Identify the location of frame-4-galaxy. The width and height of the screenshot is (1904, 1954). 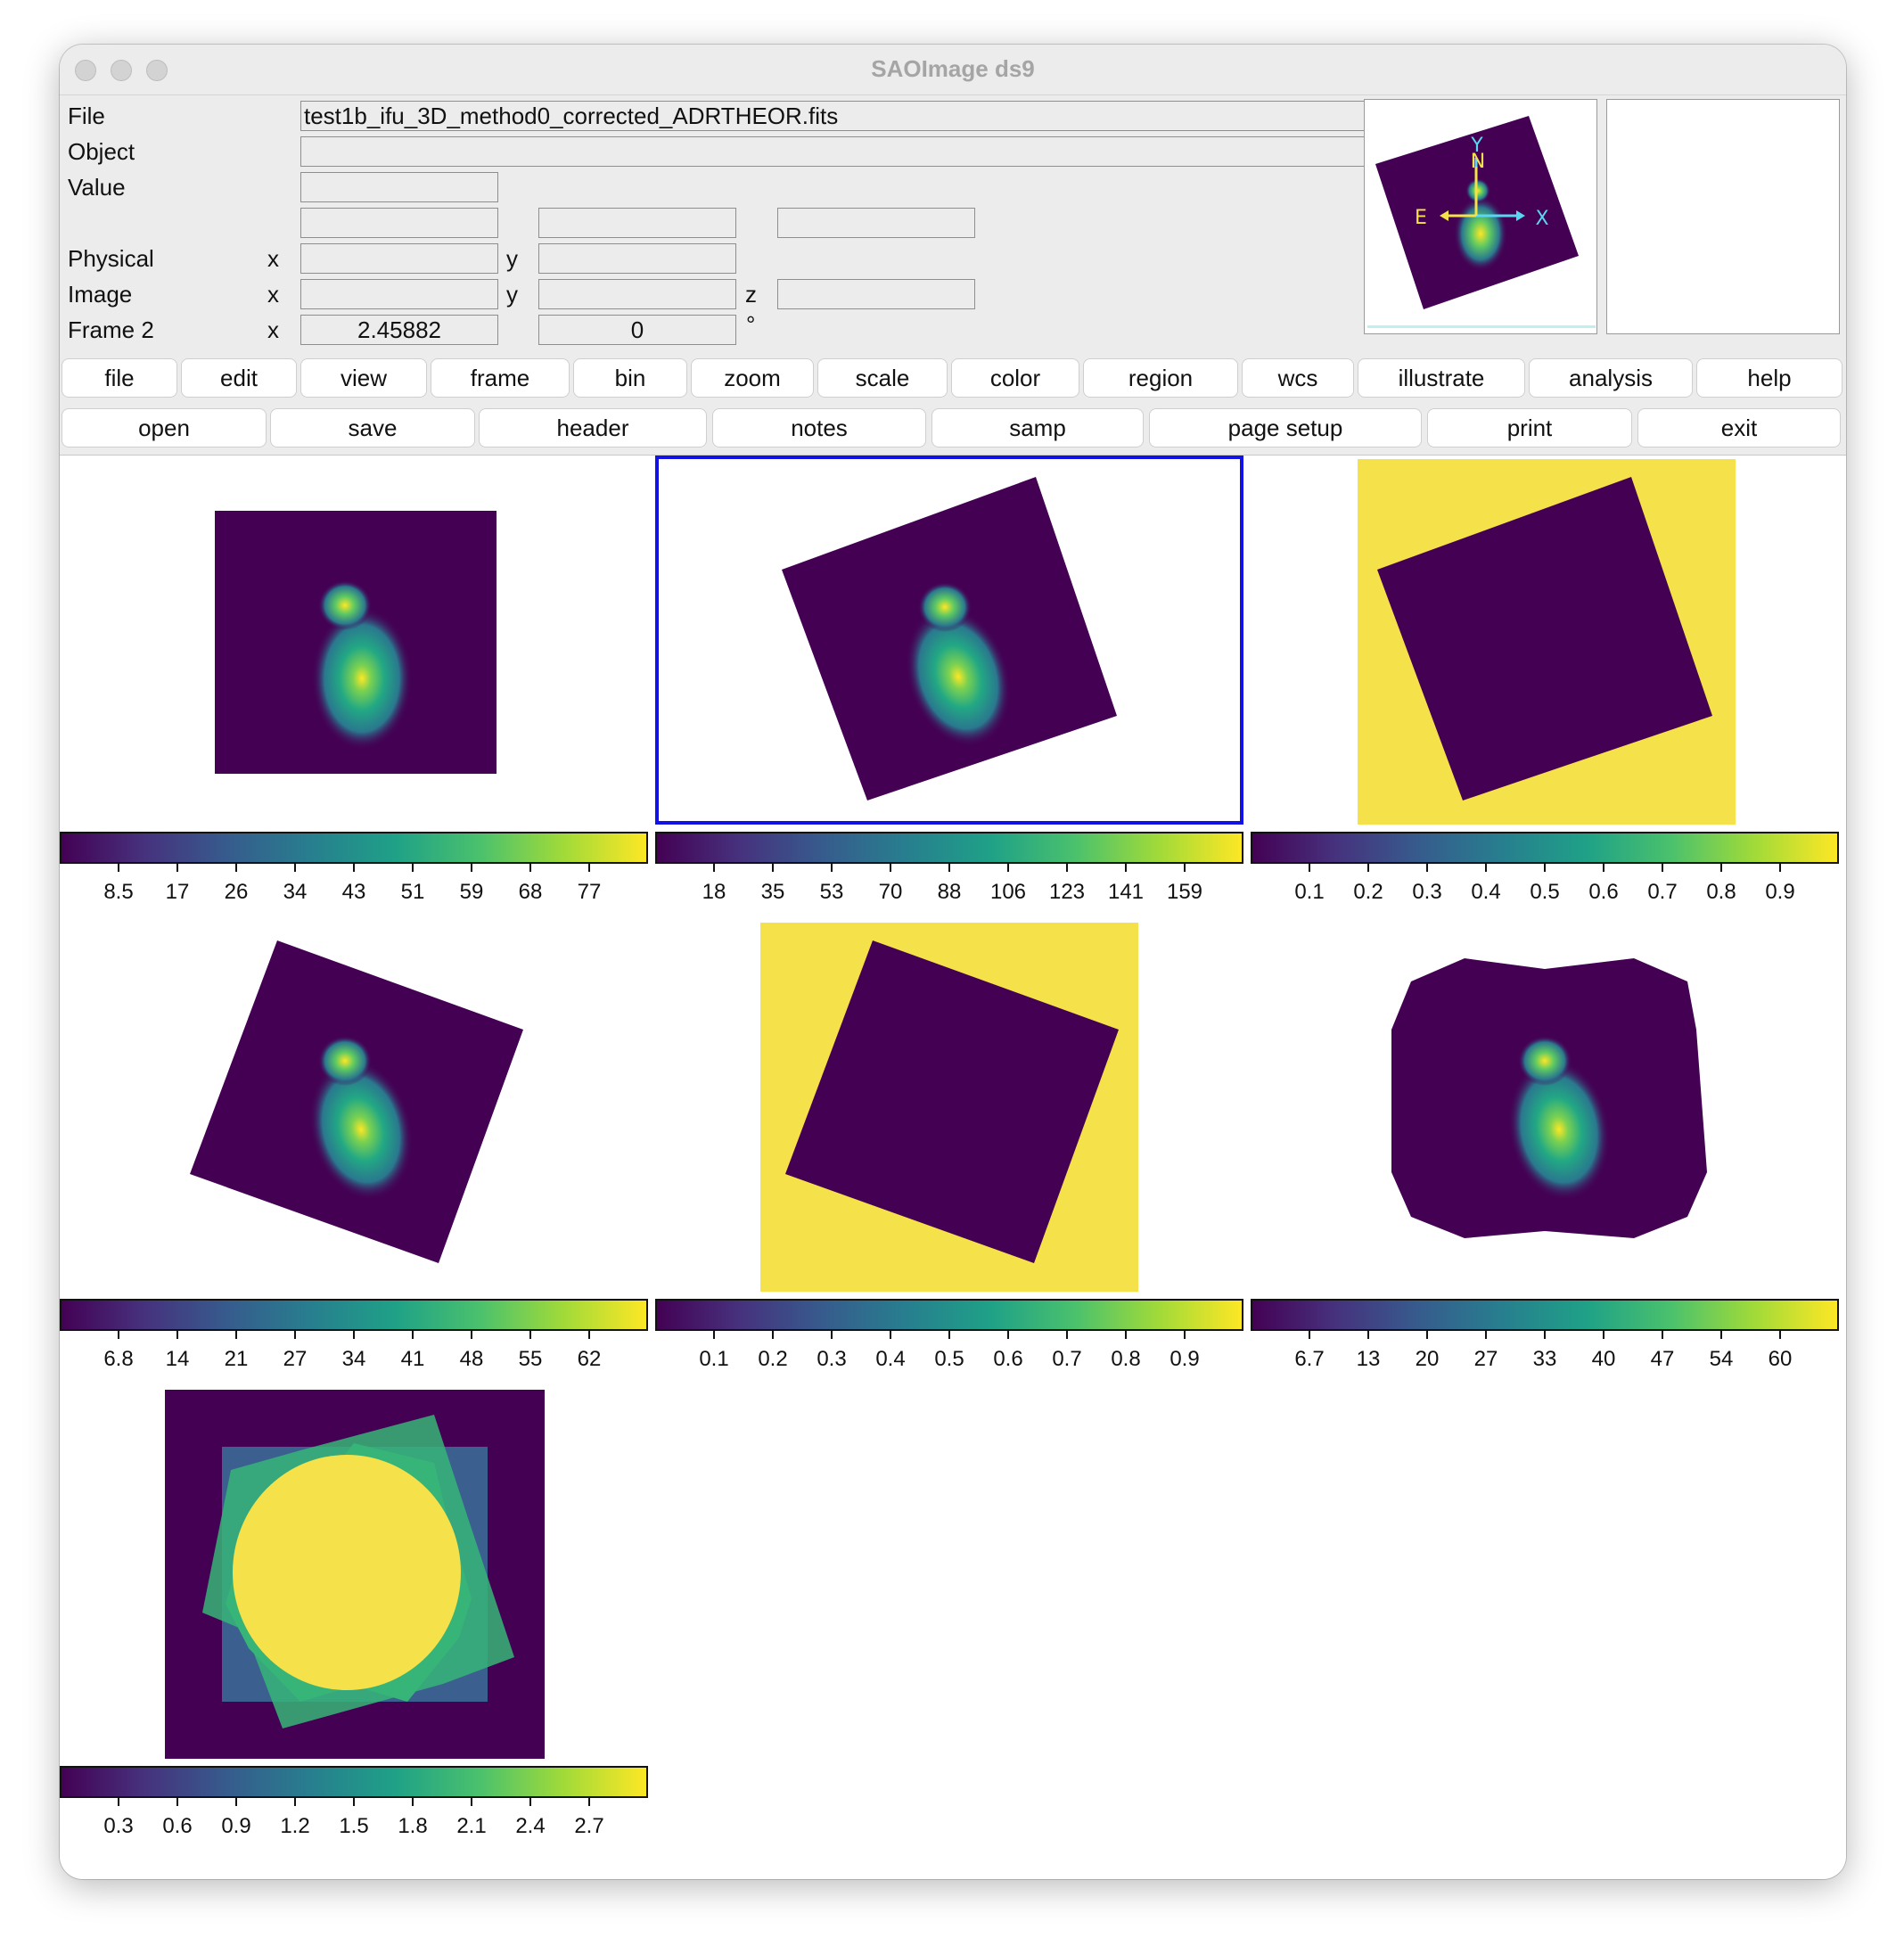
(361, 1129).